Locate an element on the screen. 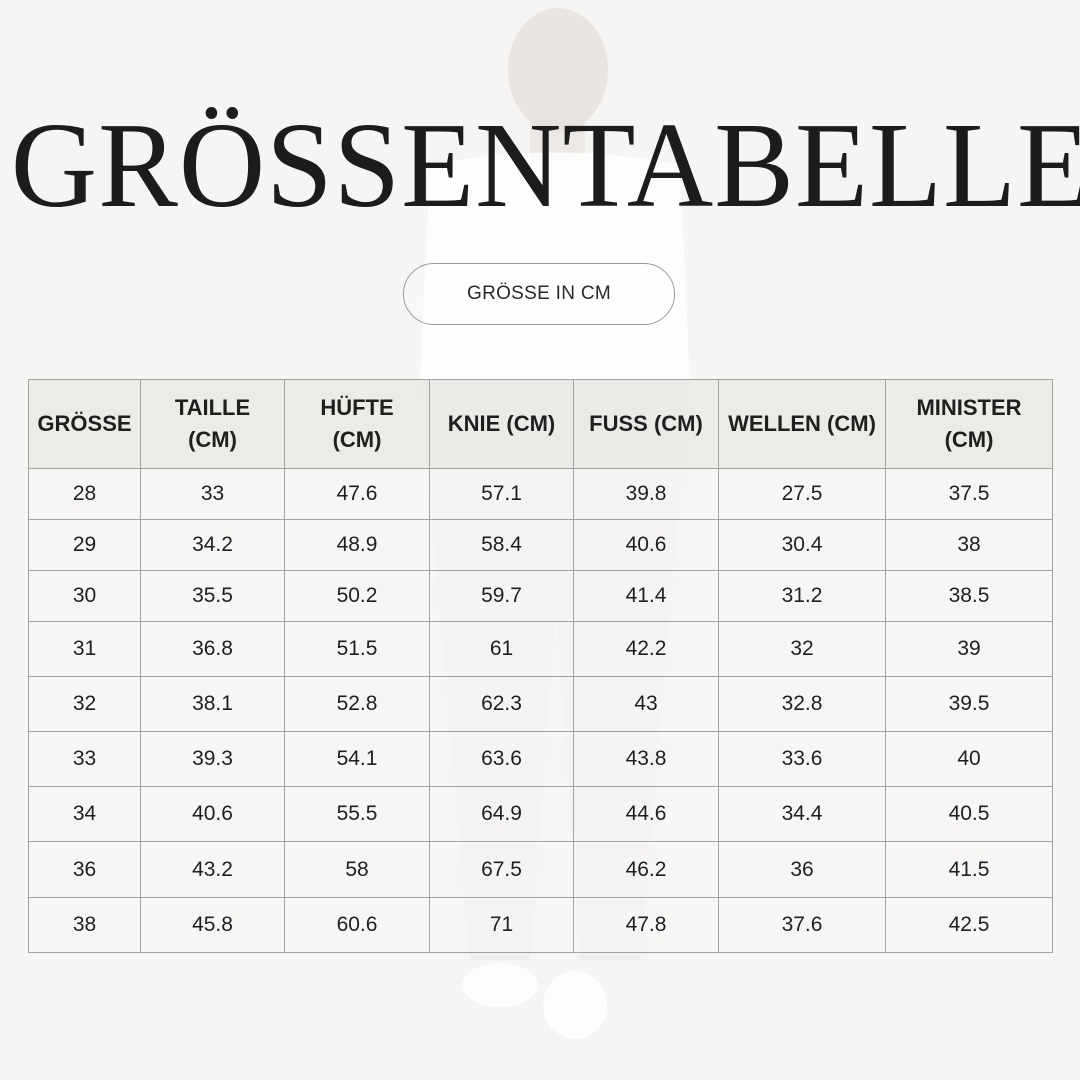 This screenshot has width=1080, height=1080. table-cell-size: 28 is located at coordinates (84, 494).